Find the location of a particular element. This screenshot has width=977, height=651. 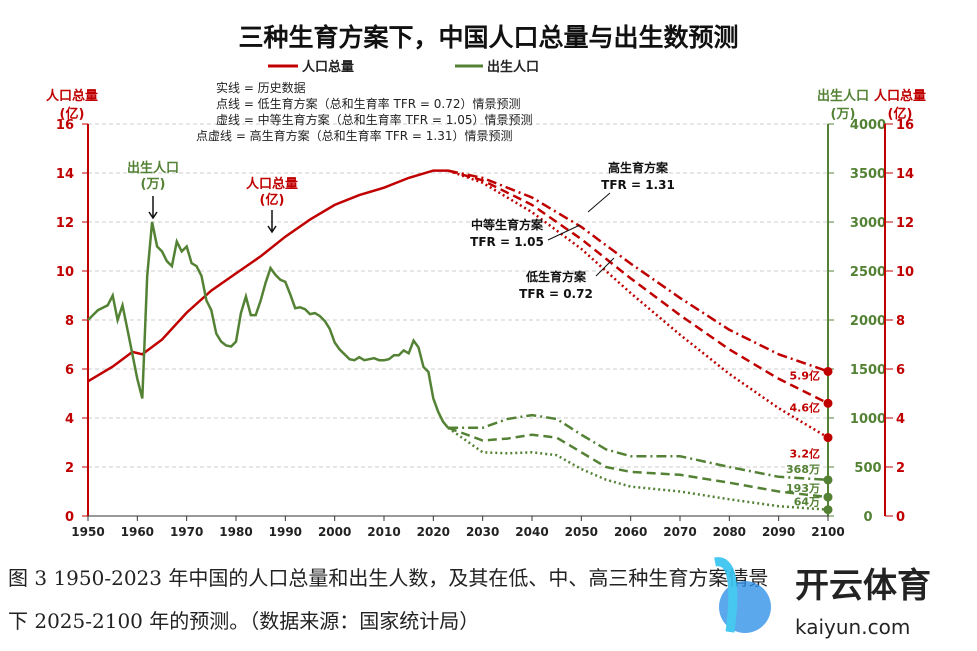

x-tick-label: 2080 is located at coordinates (729, 532).